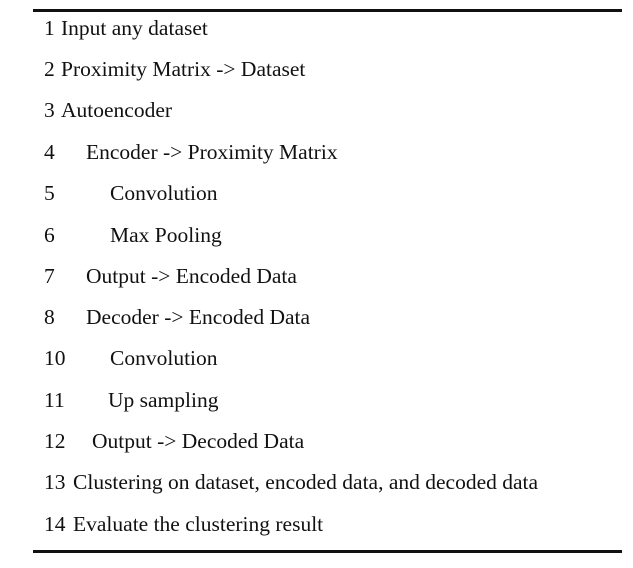 Image resolution: width=633 pixels, height=568 pixels. Describe the element at coordinates (49, 193) in the screenshot. I see `line-number: 5` at that location.